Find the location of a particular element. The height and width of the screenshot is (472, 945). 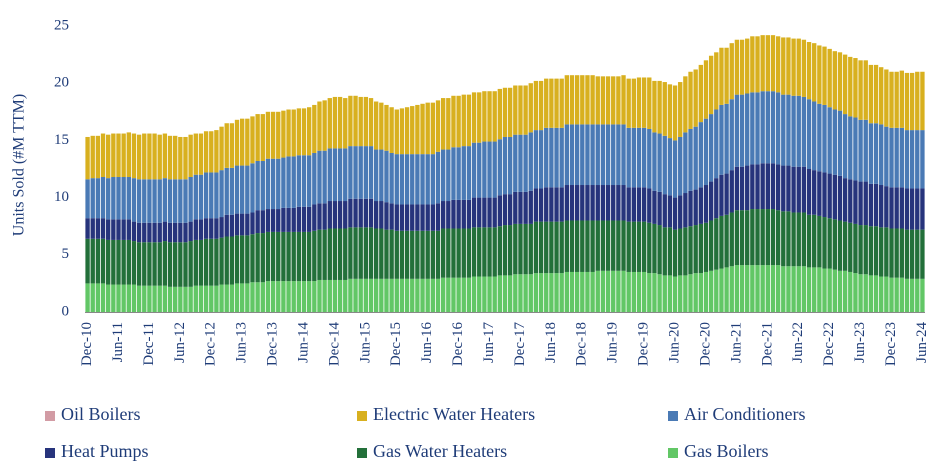

y-tick-label: 10 is located at coordinates (61, 197).